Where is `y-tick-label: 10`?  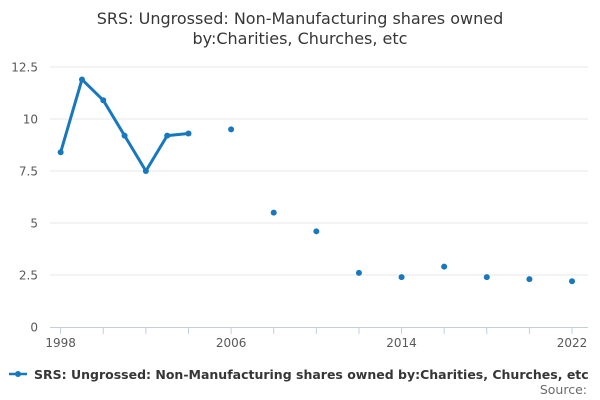 y-tick-label: 10 is located at coordinates (30, 119).